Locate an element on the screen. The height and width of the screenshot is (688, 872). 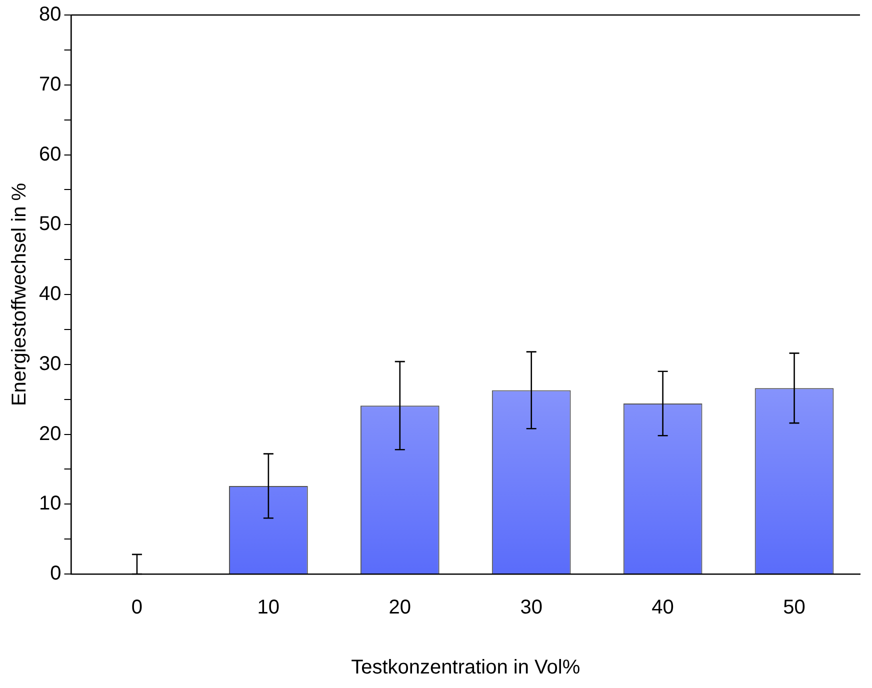
y-tick-label: 80 is located at coordinates (50, 15).